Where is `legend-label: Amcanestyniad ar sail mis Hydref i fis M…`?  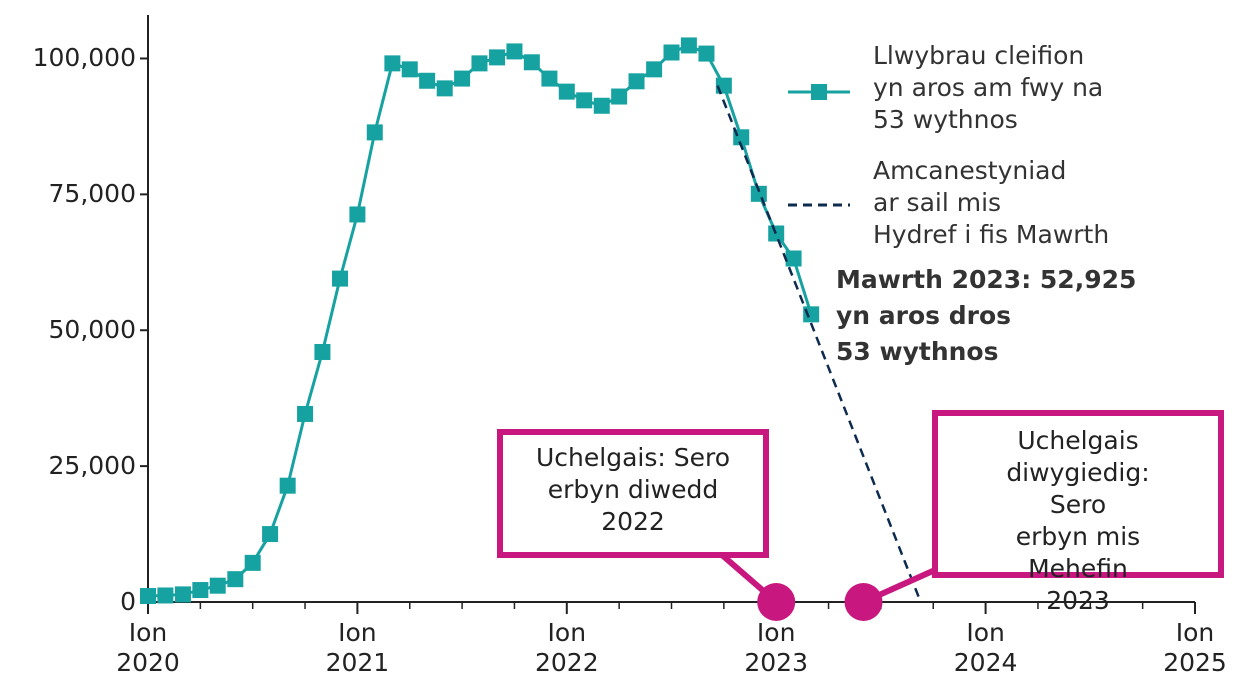 legend-label: Amcanestyniad ar sail mis Hydref i fis M… is located at coordinates (991, 202).